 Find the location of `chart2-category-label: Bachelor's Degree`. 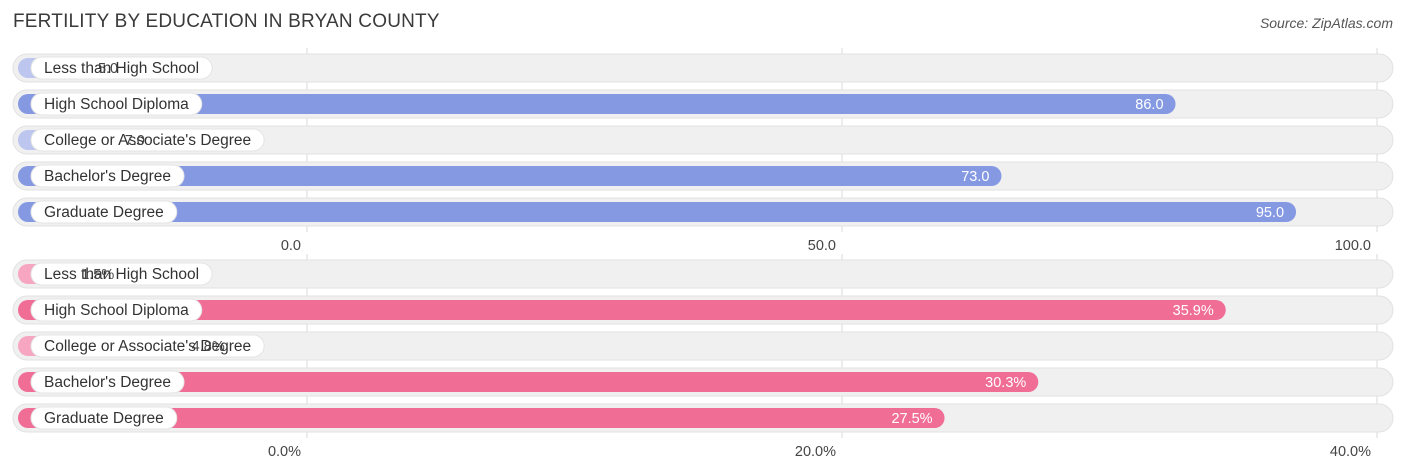

chart2-category-label: Bachelor's Degree is located at coordinates (107, 382).